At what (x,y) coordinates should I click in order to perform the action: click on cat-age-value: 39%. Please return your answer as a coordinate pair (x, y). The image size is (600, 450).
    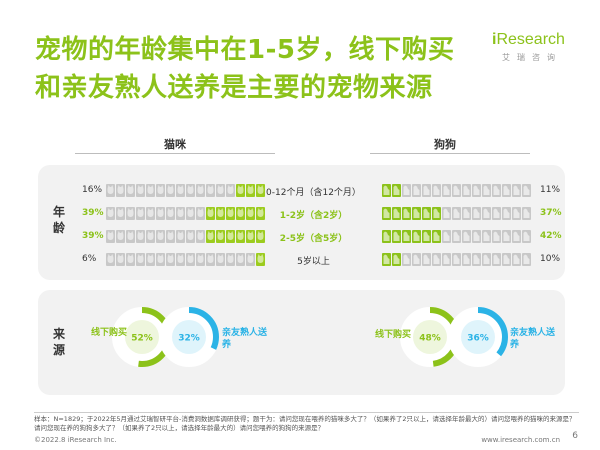
    Looking at the image, I should click on (93, 236).